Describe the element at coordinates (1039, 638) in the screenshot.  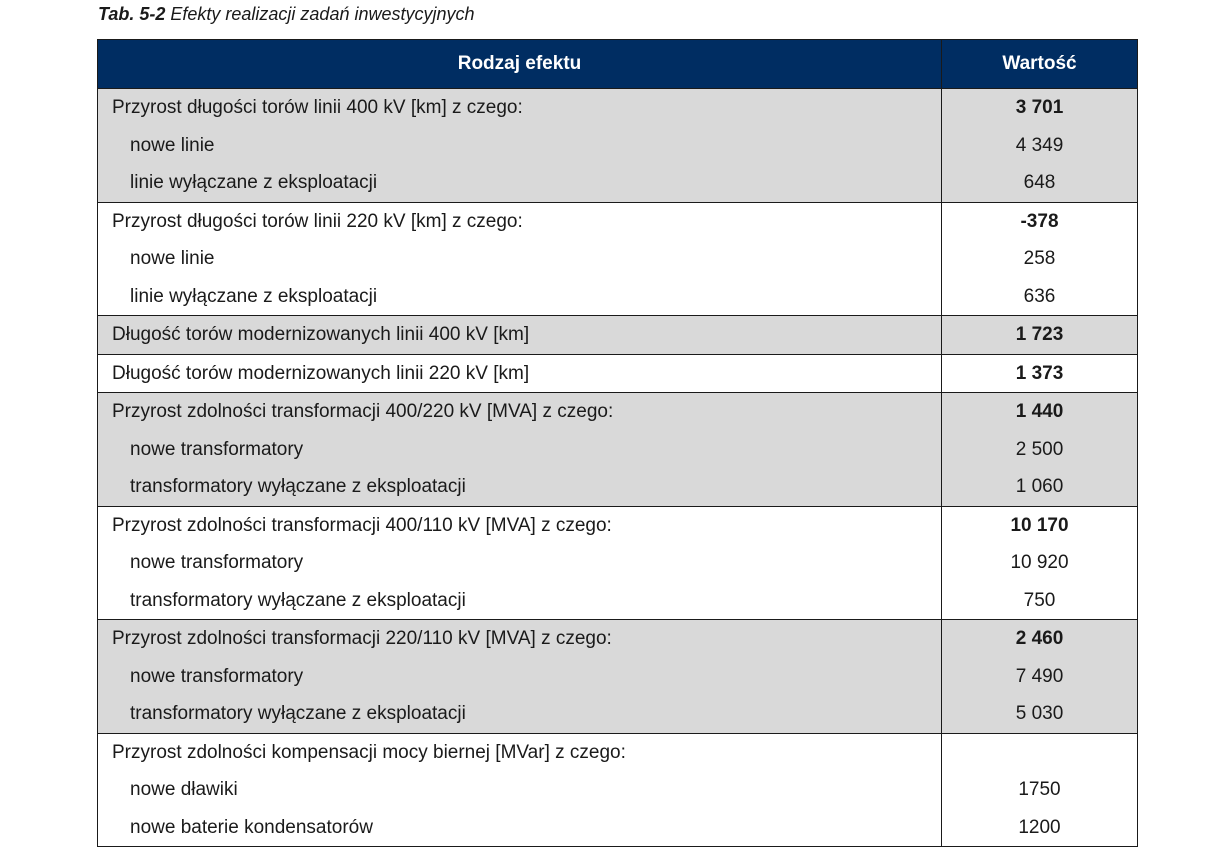
I see `effect-value: 2 460` at that location.